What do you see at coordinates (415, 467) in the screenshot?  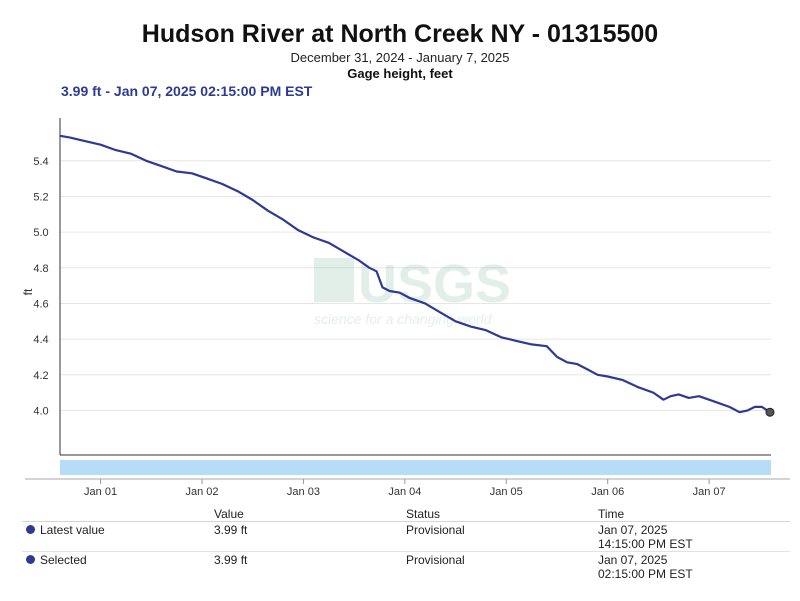 I see `navigator-bar` at bounding box center [415, 467].